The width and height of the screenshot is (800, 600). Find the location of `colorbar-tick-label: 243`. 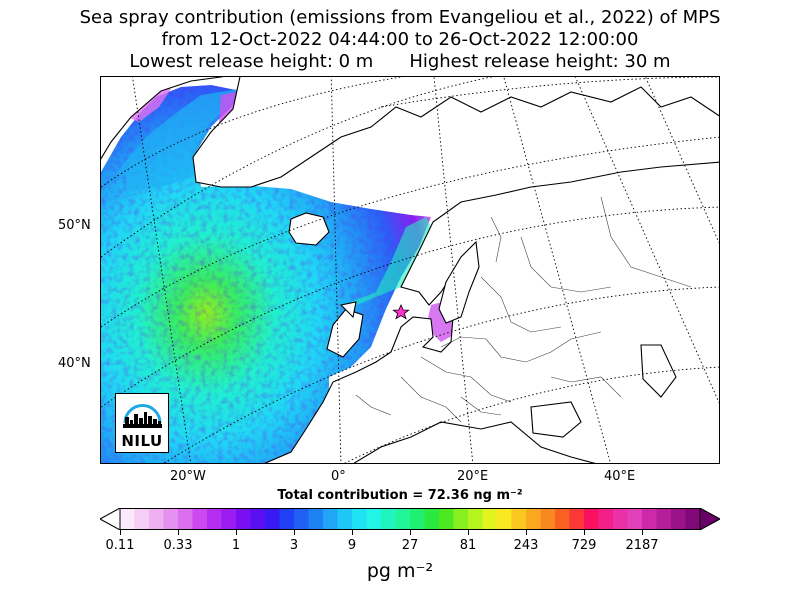

colorbar-tick-label: 243 is located at coordinates (526, 545).